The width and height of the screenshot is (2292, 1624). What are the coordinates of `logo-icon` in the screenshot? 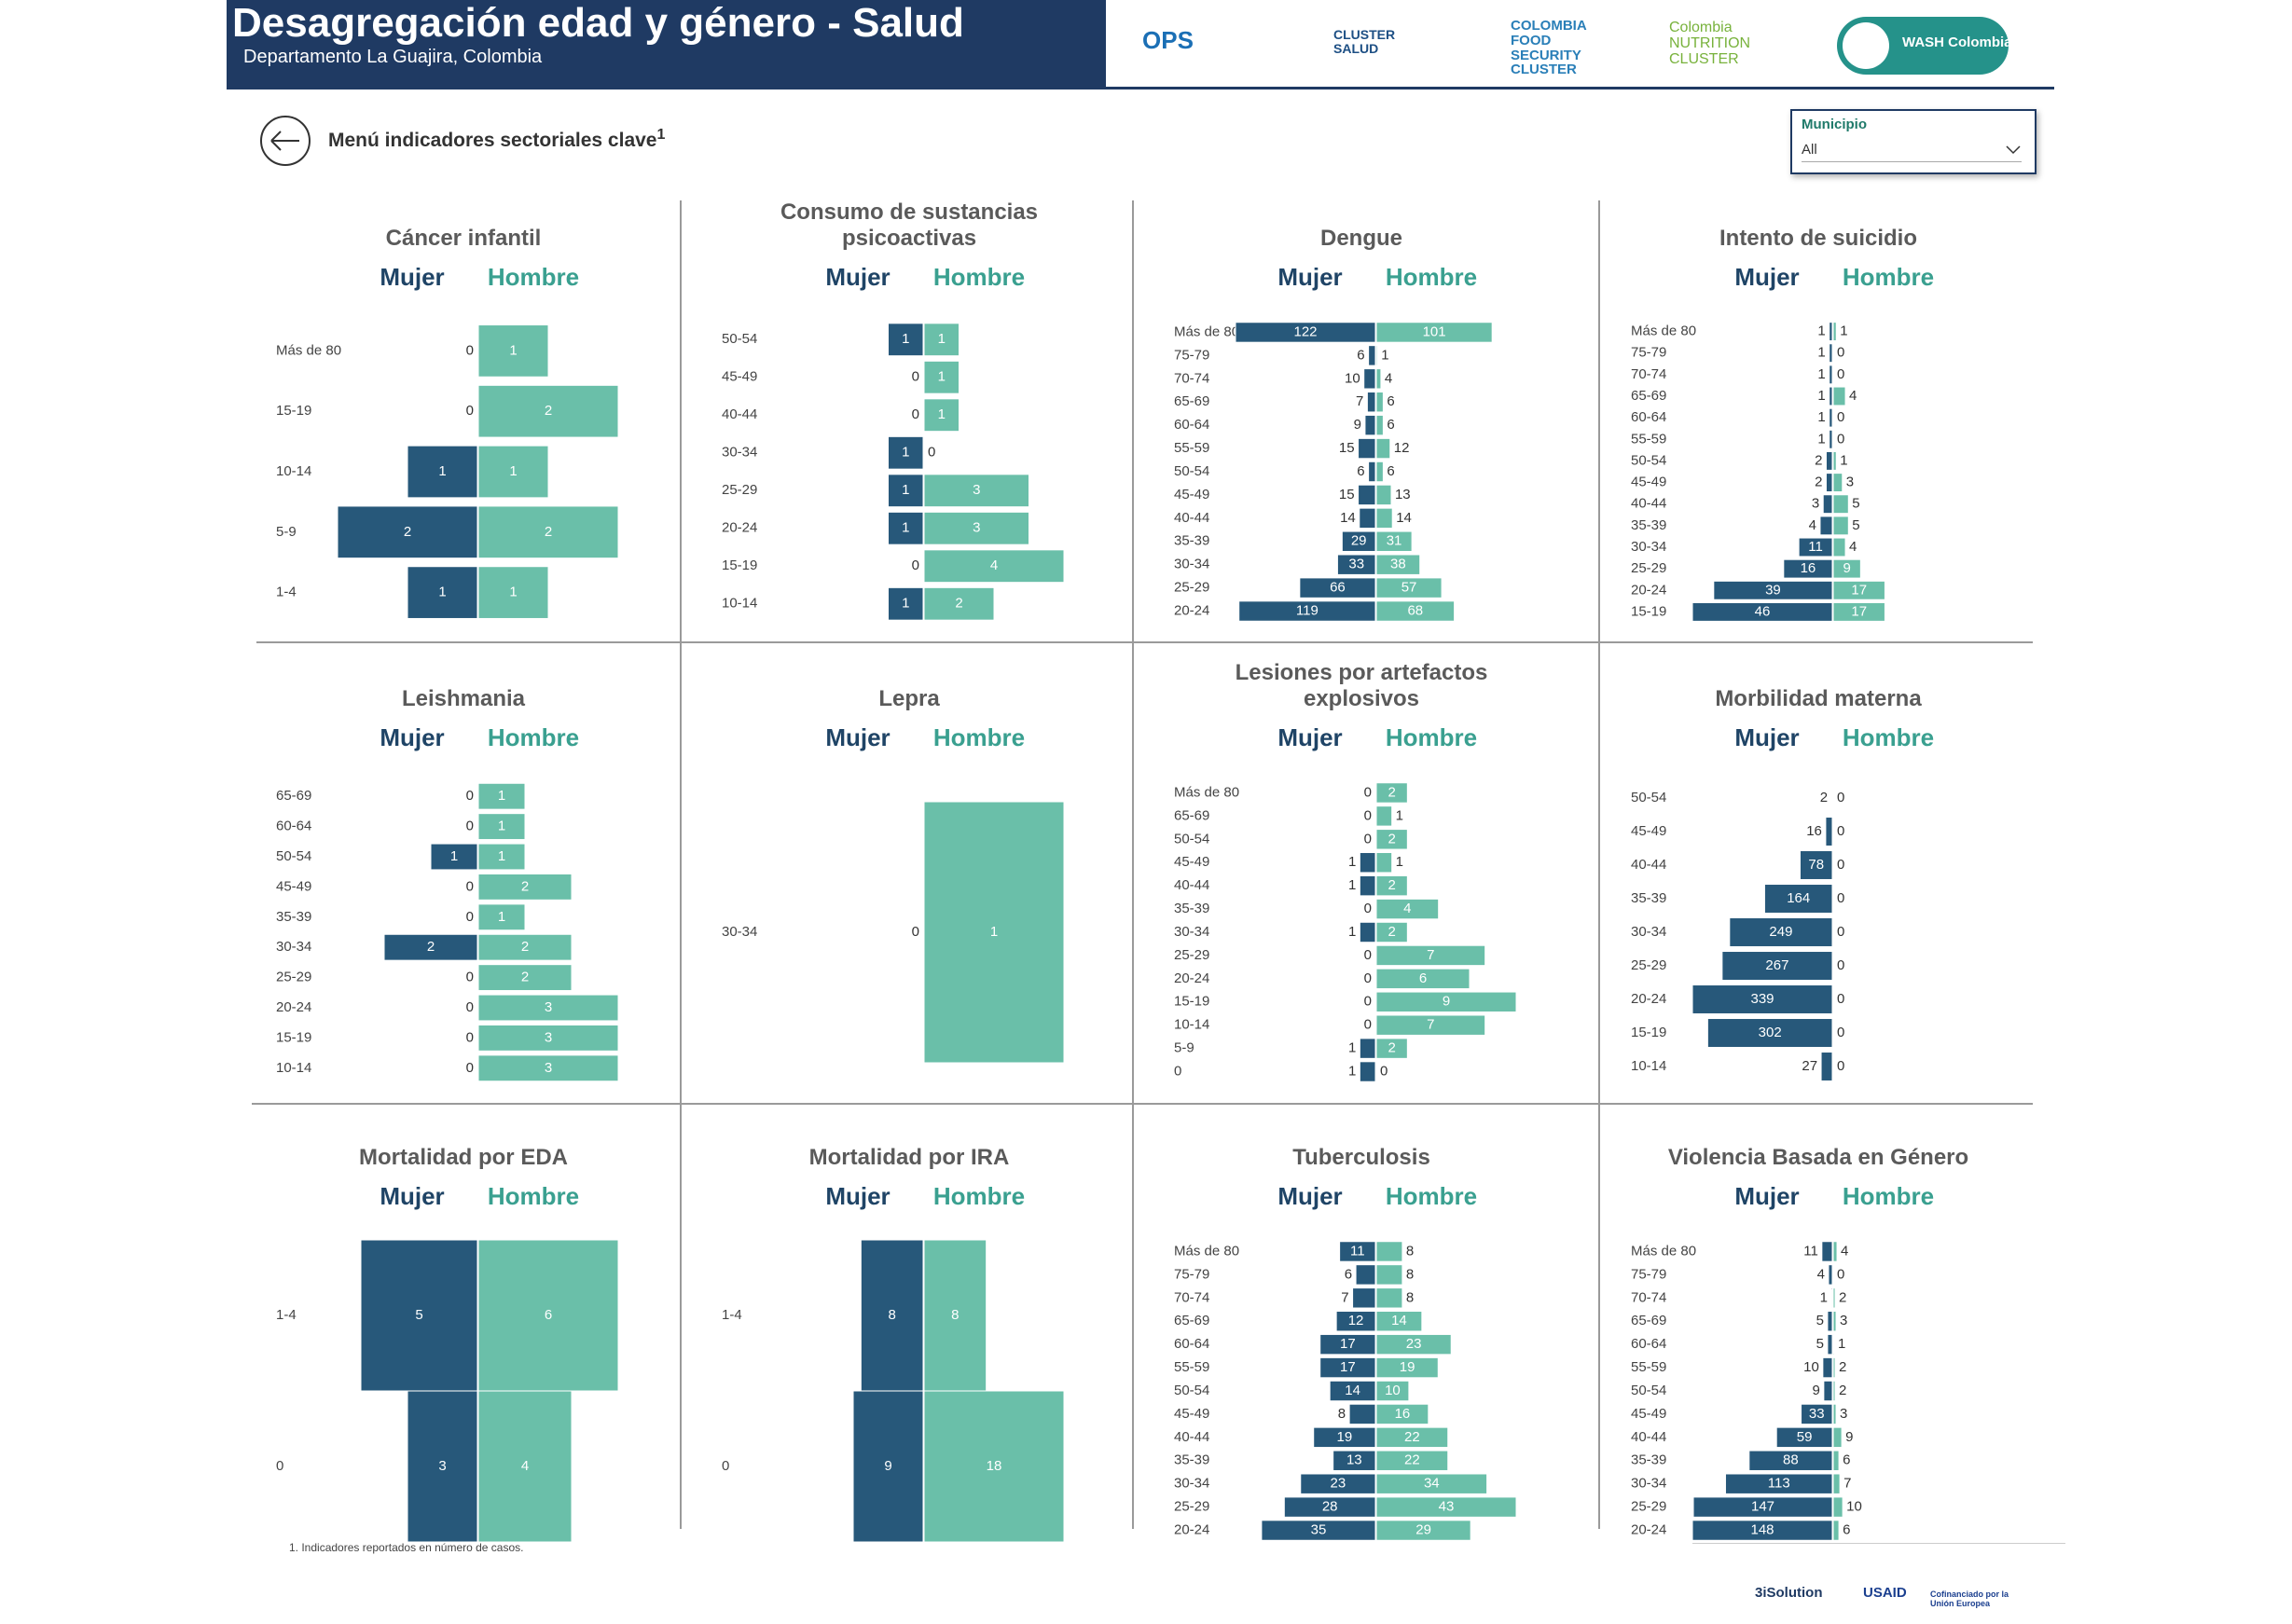 It's located at (1866, 45).